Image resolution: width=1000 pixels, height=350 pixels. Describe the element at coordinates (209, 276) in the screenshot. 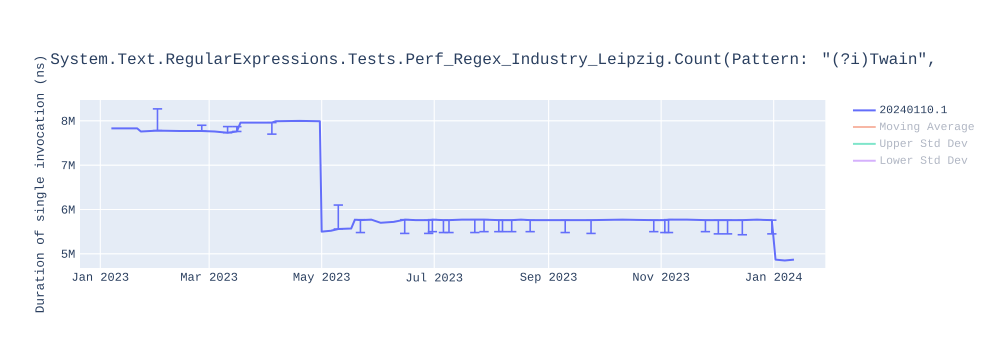

I see `x-tick-label: Mar 2023` at that location.